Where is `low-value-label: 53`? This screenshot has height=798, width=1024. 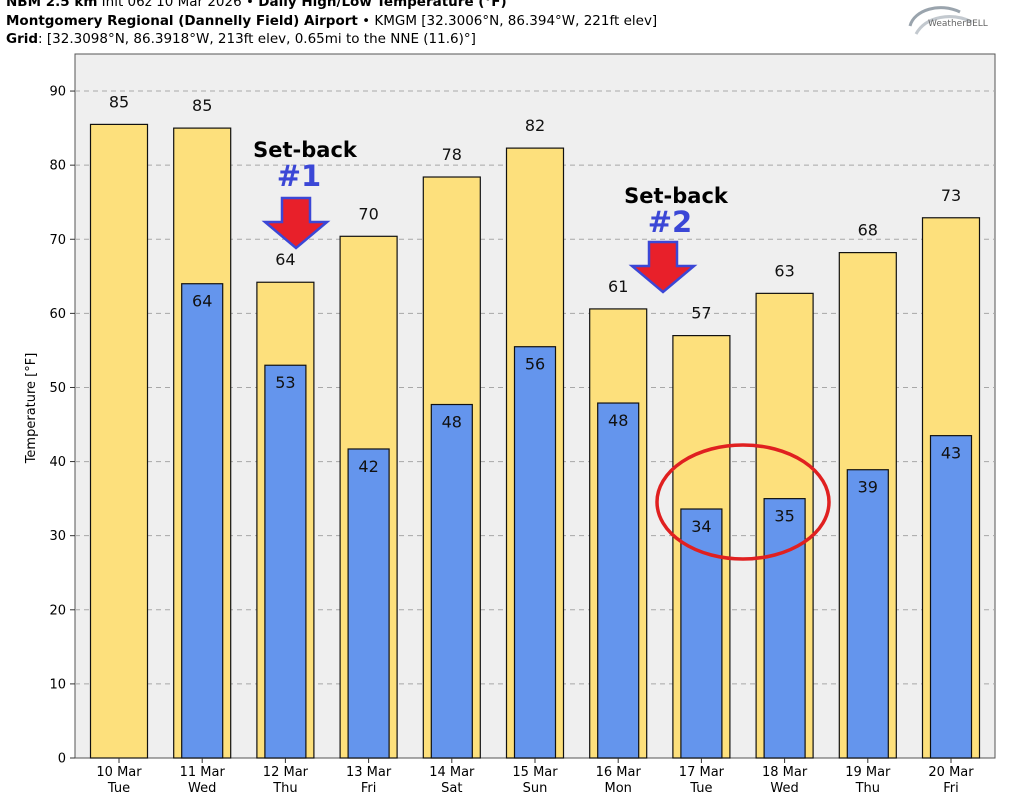 low-value-label: 53 is located at coordinates (285, 382).